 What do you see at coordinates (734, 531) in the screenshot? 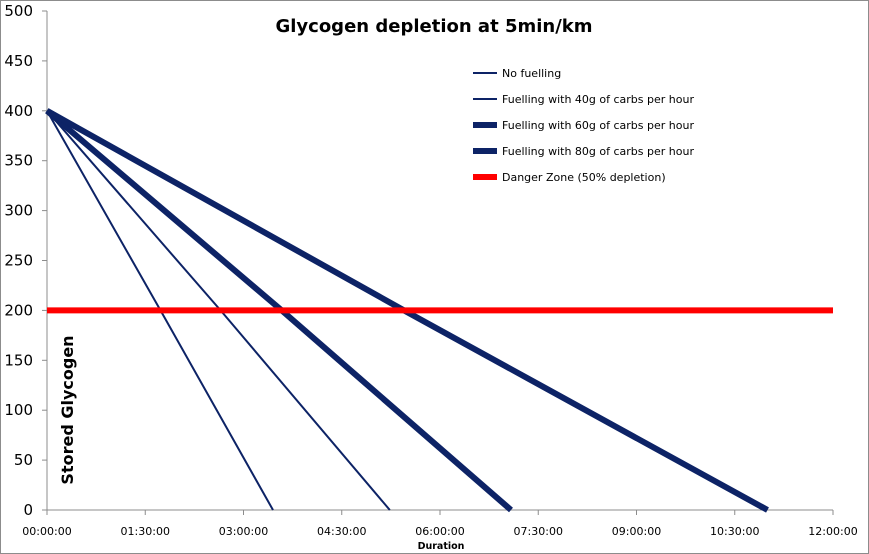
I see `x-tick-label: 10:30:00` at bounding box center [734, 531].